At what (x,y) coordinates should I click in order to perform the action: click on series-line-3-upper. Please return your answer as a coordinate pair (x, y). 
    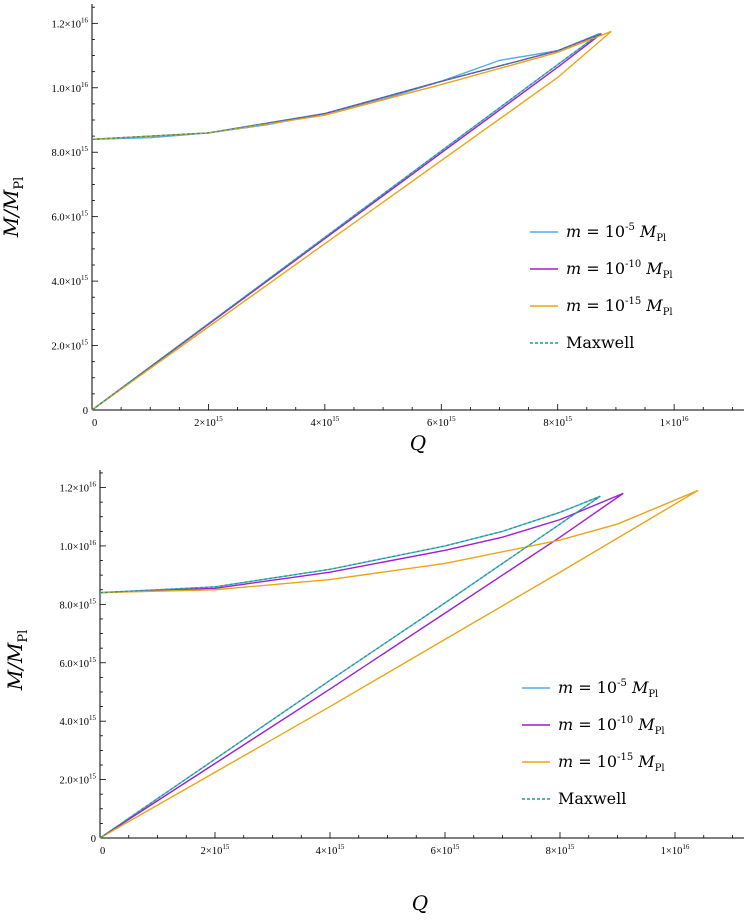
    Looking at the image, I should click on (399, 541).